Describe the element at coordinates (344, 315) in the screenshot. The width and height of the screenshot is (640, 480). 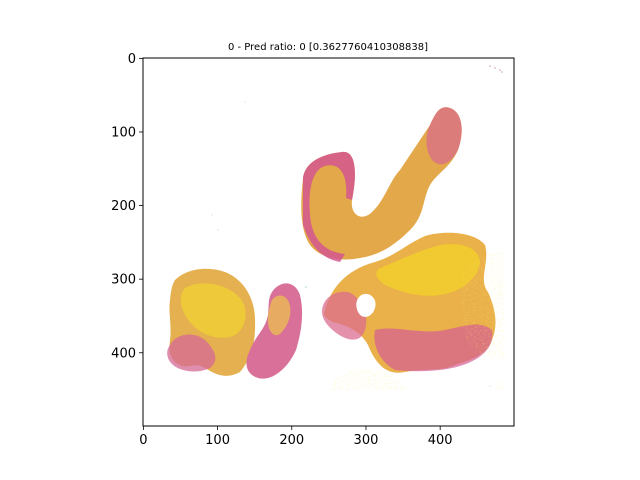
I see `tissue-bottom-right-left-lobe` at that location.